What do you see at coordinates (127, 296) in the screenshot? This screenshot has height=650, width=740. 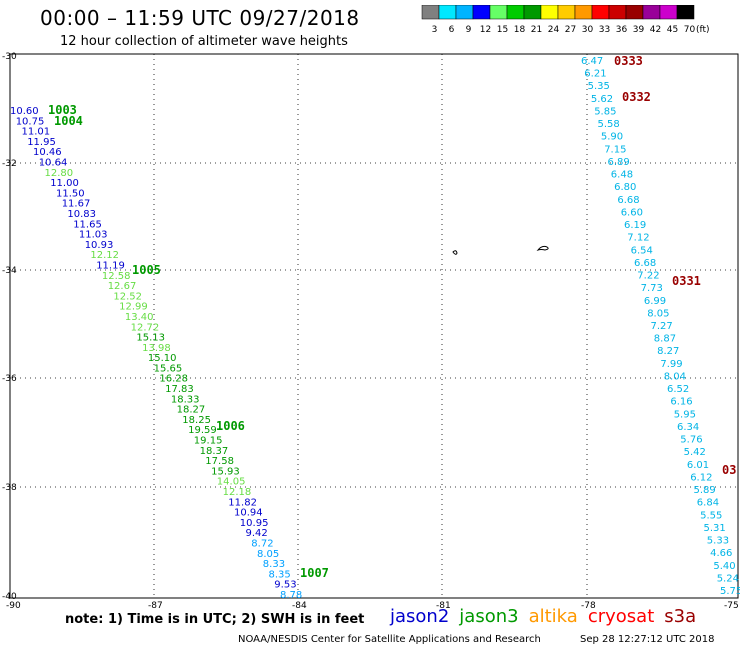 I see `swh-value: 12.52` at bounding box center [127, 296].